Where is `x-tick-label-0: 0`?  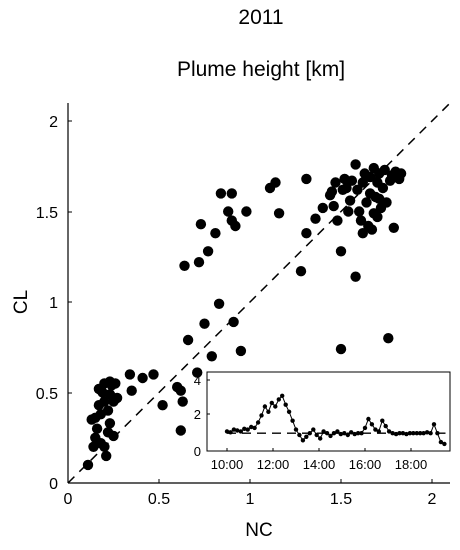 x-tick-label-0: 0 is located at coordinates (68, 499).